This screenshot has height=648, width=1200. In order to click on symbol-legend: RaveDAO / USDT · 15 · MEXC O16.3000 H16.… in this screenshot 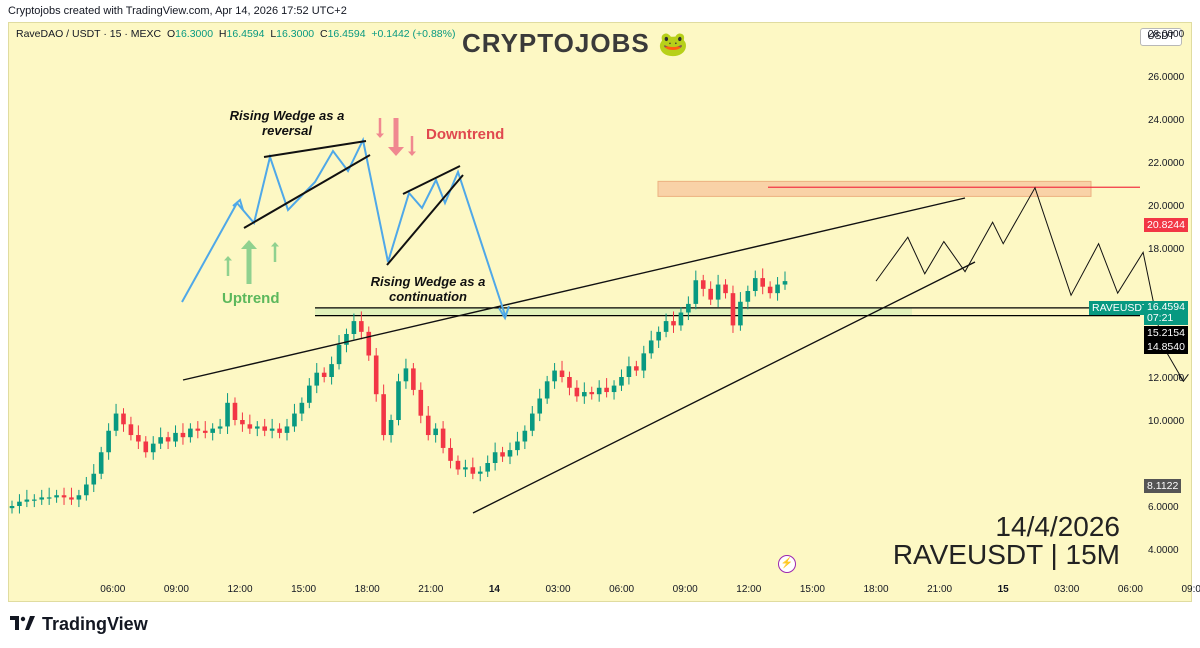, I will do `click(235, 34)`.